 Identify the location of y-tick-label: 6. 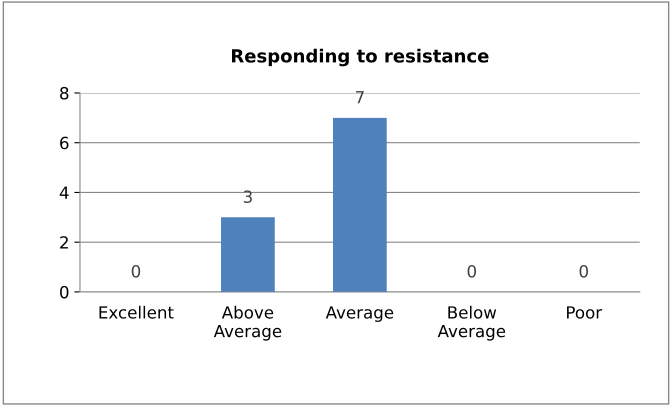
(64, 143).